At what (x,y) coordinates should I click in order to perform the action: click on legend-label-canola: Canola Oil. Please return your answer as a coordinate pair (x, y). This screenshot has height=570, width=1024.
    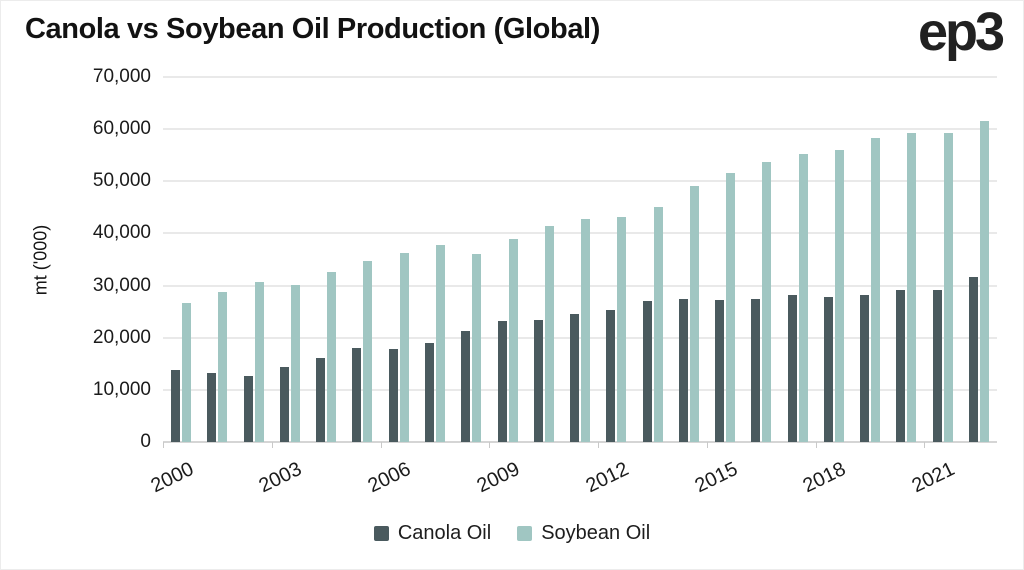
    Looking at the image, I should click on (444, 533).